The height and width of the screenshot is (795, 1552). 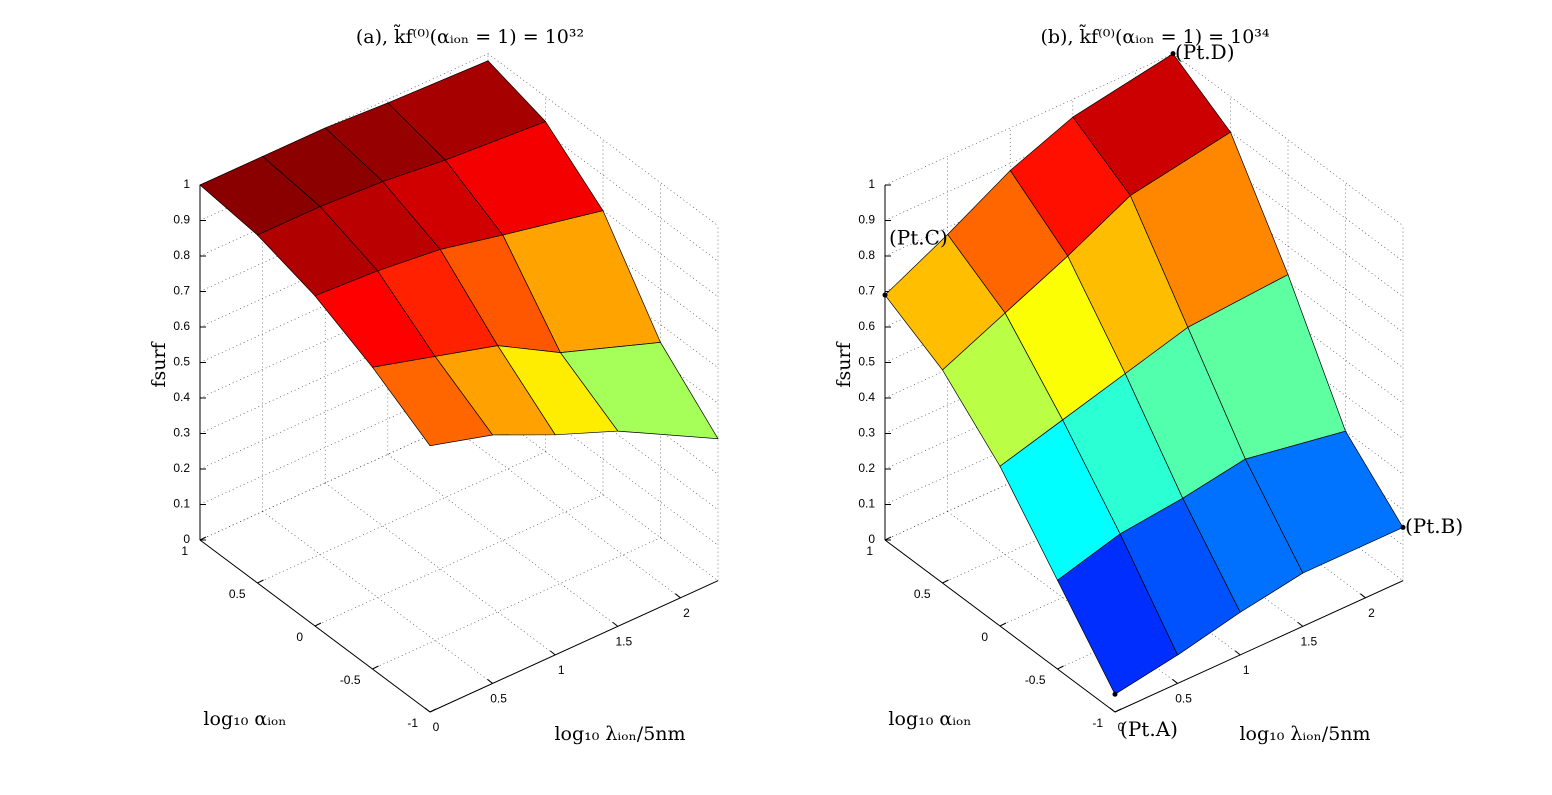 I want to click on annotation: (Pt.D), so click(x=1205, y=52).